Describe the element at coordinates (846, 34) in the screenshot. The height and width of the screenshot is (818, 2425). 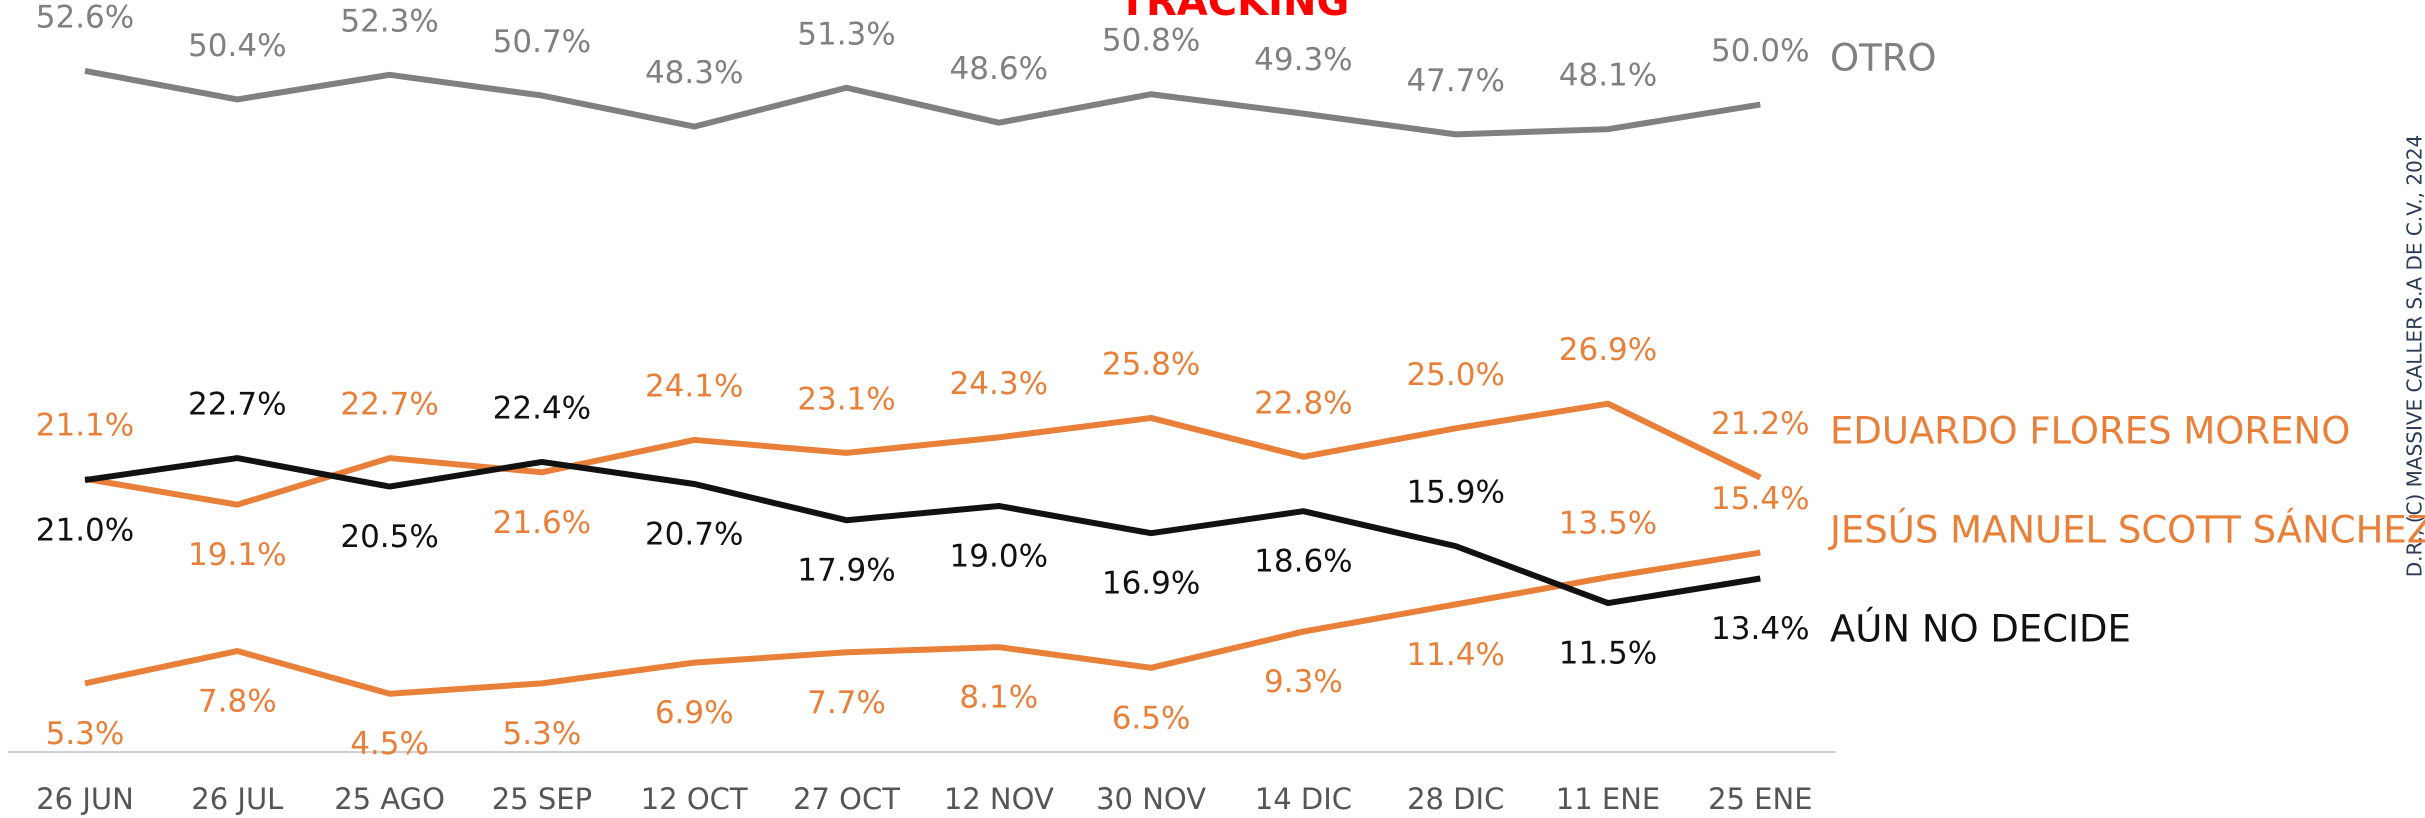
I see `data-label: 51.3%` at that location.